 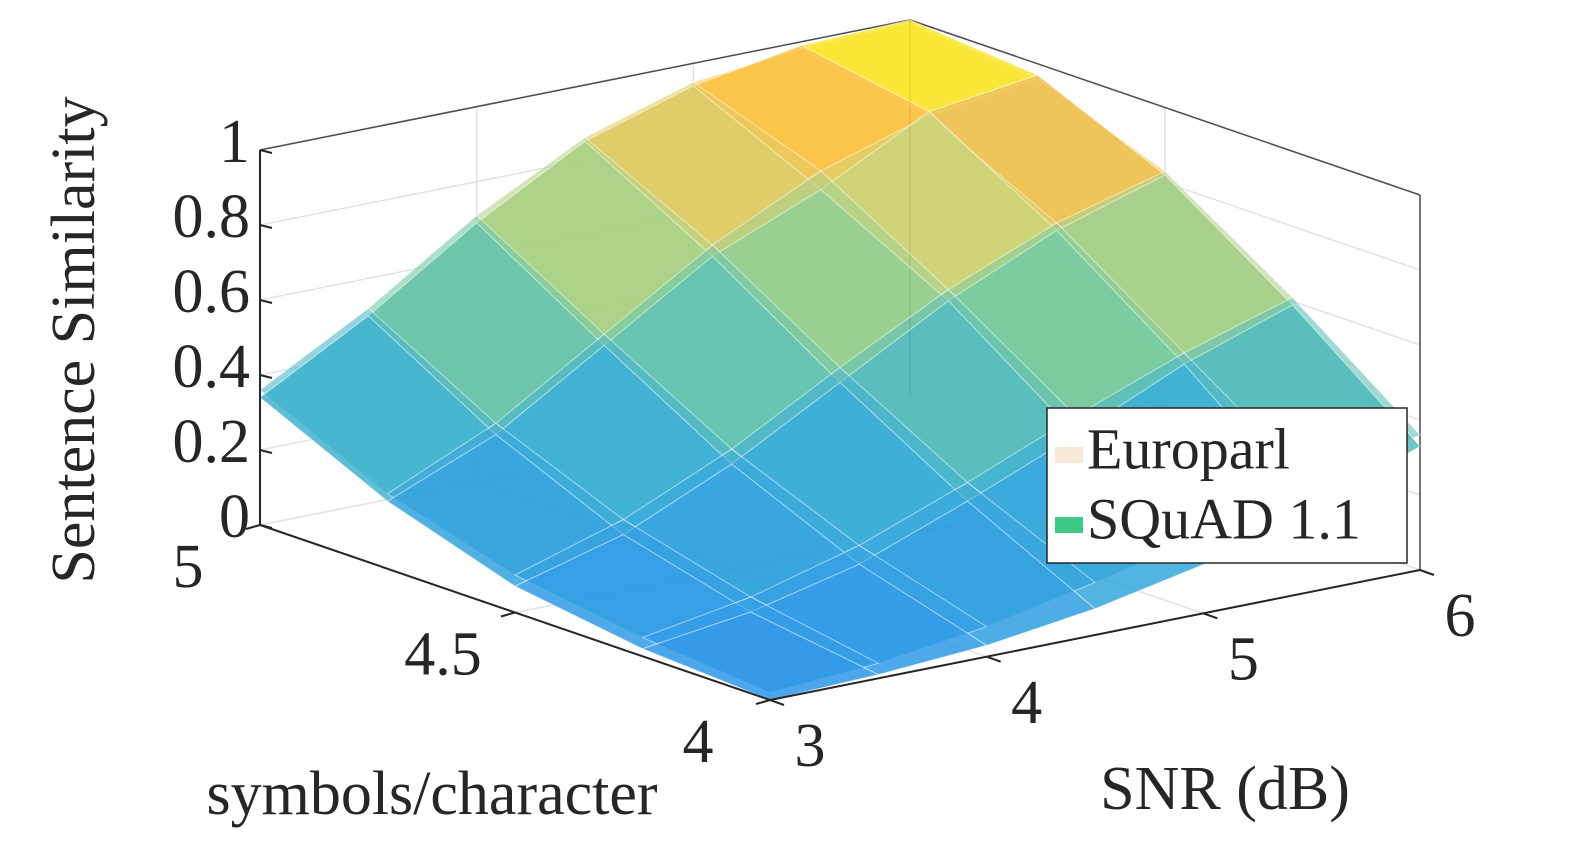 What do you see at coordinates (212, 442) in the screenshot?
I see `z-tick-label: 0.2` at bounding box center [212, 442].